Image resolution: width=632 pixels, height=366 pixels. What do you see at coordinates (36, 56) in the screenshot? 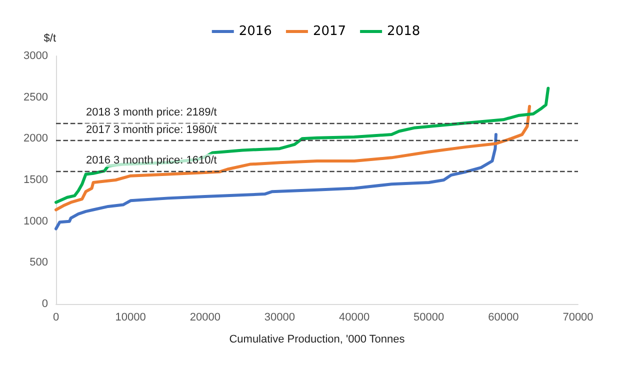
I see `y-tick-label: 3000` at bounding box center [36, 56].